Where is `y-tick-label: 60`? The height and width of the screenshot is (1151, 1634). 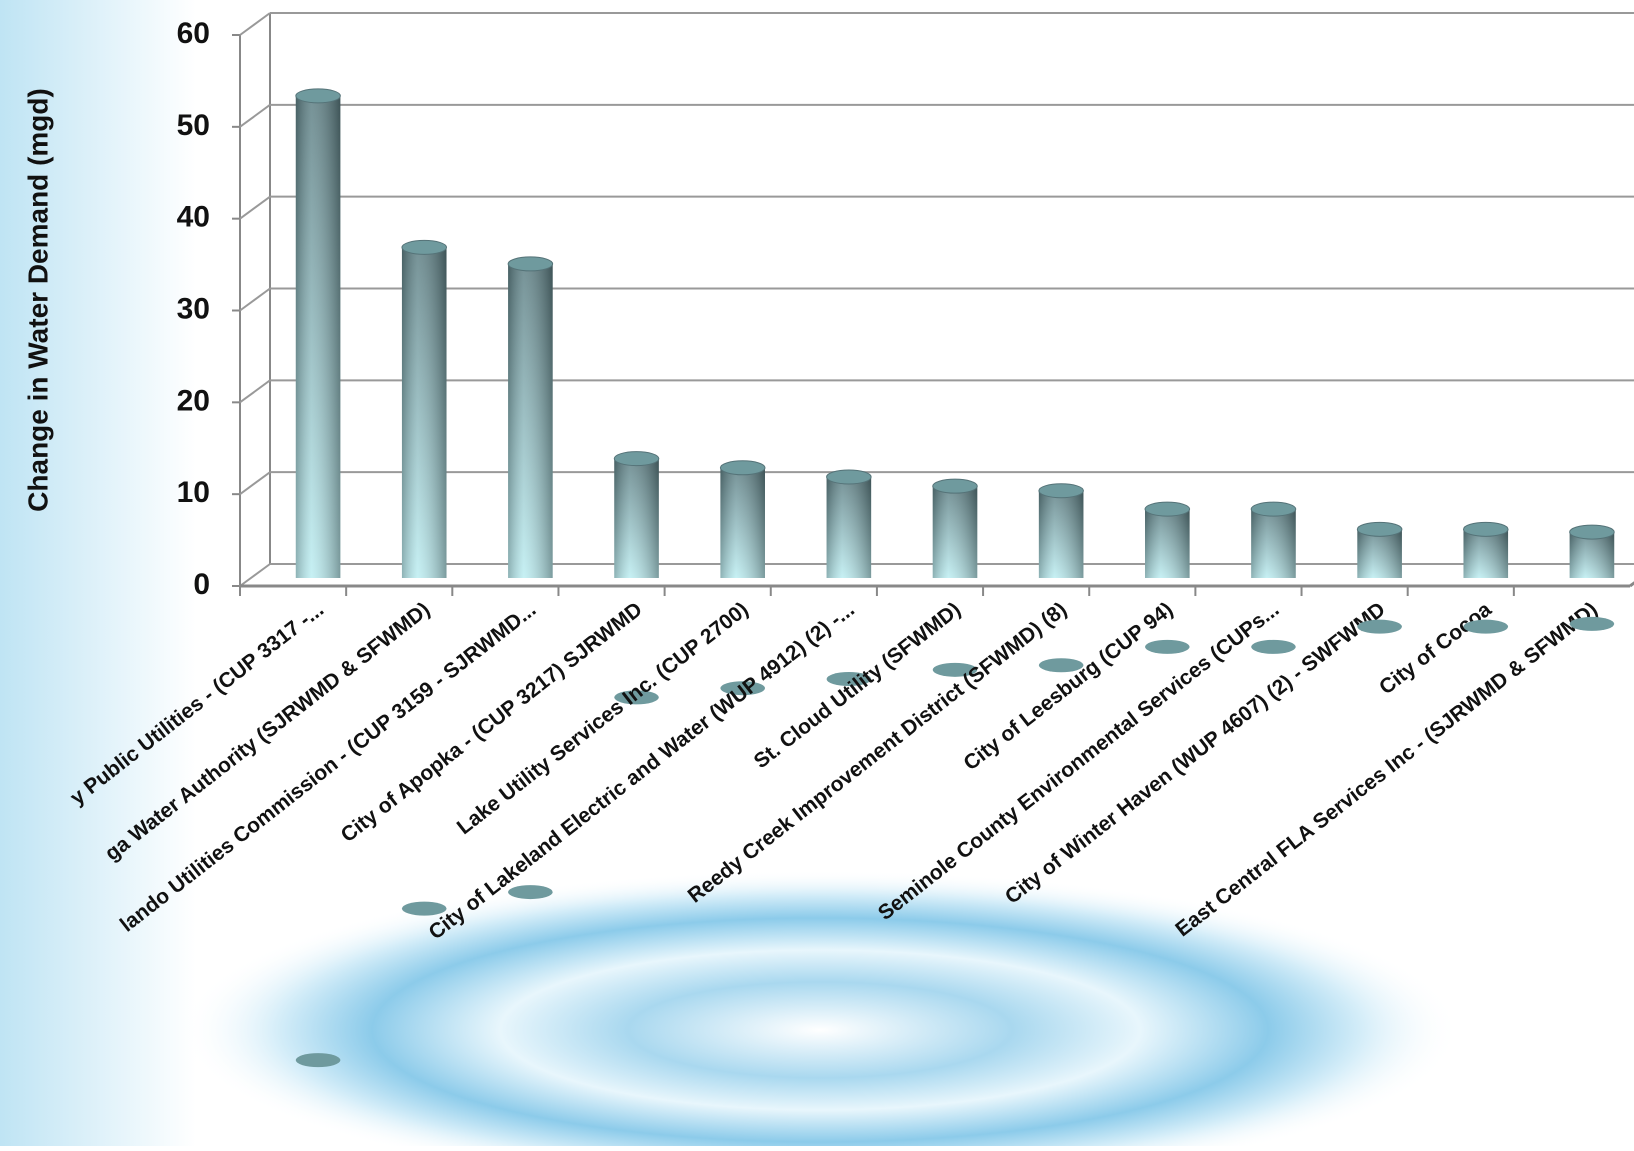 y-tick-label: 60 is located at coordinates (193, 33).